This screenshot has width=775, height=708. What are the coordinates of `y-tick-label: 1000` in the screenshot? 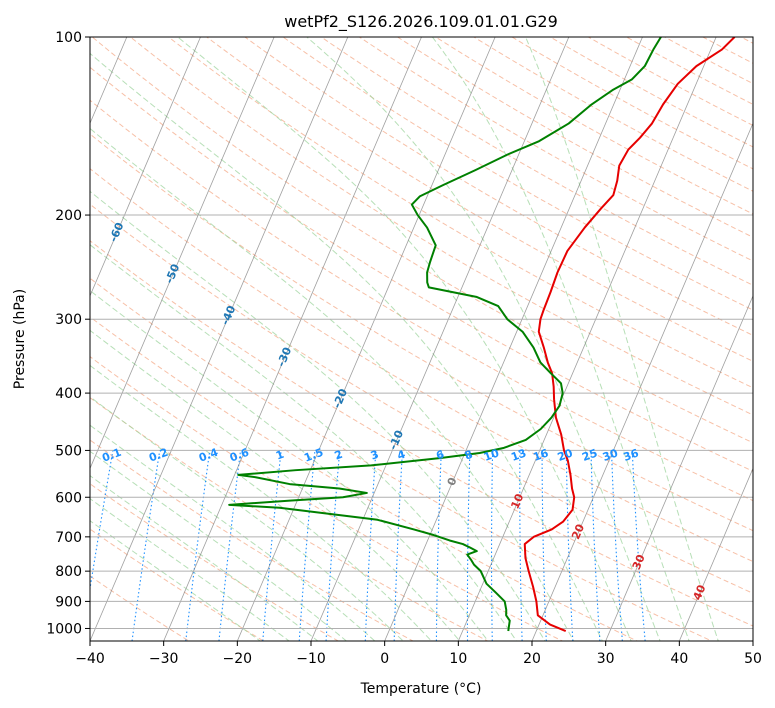 It's located at (64, 629).